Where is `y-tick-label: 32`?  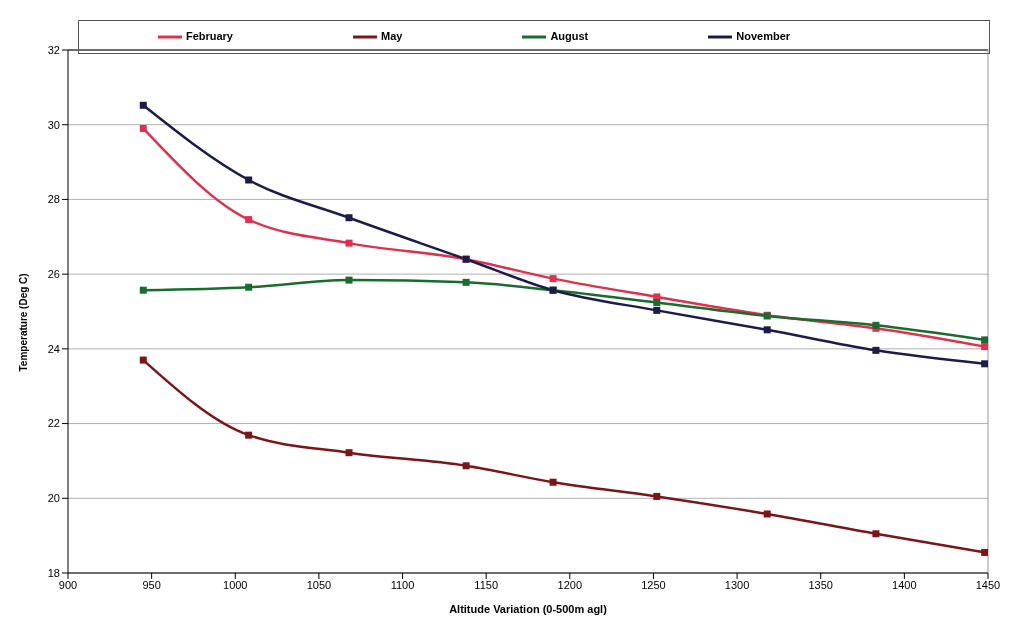 y-tick-label: 32 is located at coordinates (53, 49).